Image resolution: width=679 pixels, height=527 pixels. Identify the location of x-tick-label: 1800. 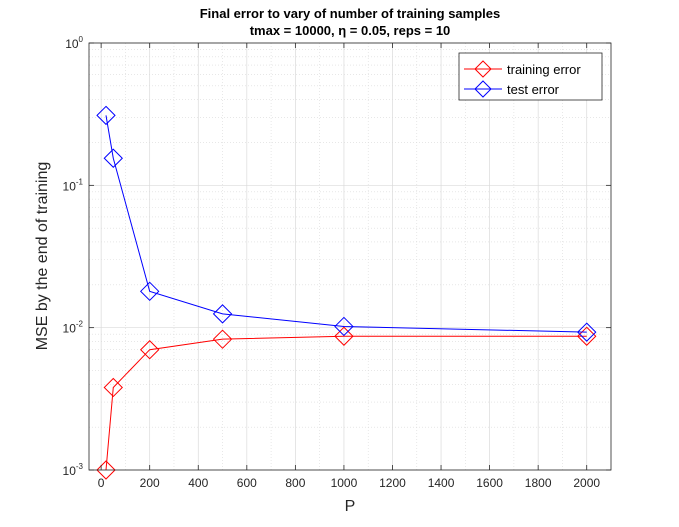
(538, 483).